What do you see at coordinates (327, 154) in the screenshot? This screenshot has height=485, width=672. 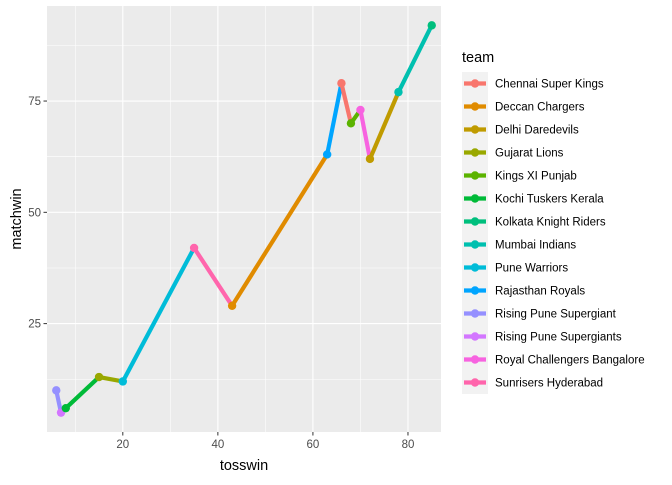 I see `point-rajasthan-royals` at bounding box center [327, 154].